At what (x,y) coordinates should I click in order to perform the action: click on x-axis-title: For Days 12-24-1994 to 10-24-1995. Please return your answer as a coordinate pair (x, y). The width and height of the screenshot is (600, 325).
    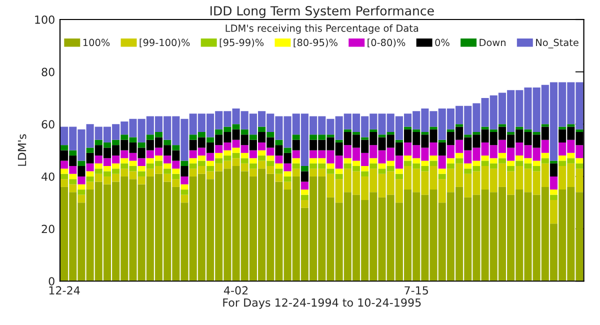
    Looking at the image, I should click on (322, 303).